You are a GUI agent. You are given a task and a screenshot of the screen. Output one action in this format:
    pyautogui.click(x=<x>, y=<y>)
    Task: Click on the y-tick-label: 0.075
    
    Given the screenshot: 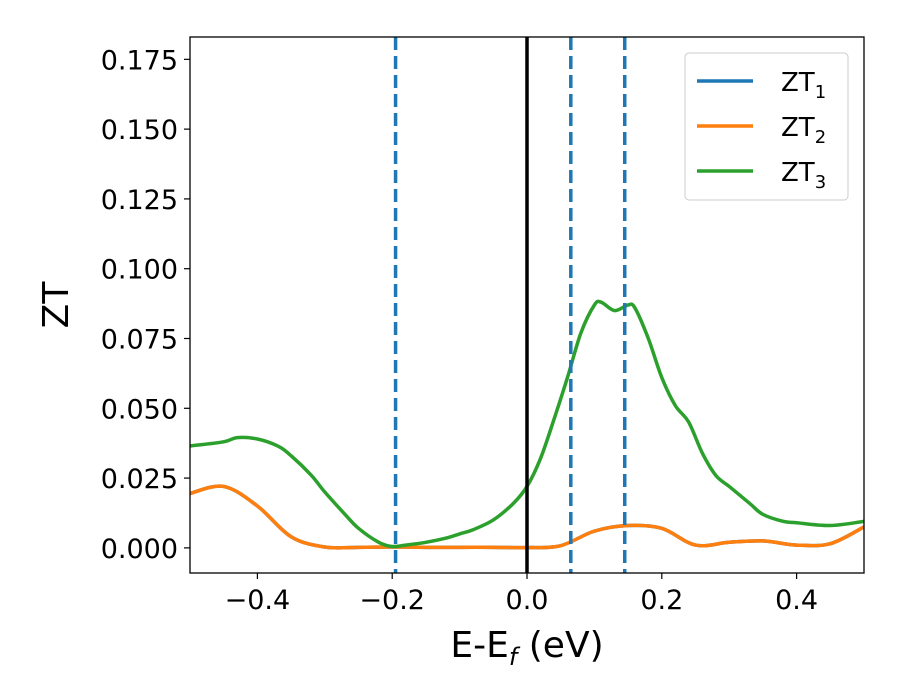 What is the action you would take?
    pyautogui.click(x=139, y=340)
    